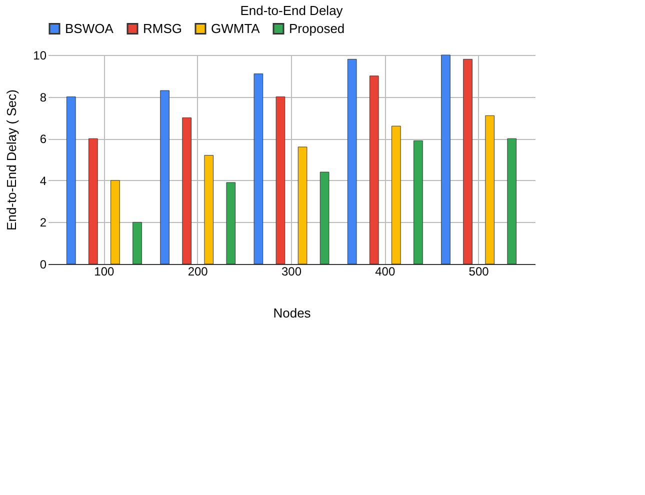  What do you see at coordinates (292, 10) in the screenshot?
I see `chart-title: End-to-End Delay` at bounding box center [292, 10].